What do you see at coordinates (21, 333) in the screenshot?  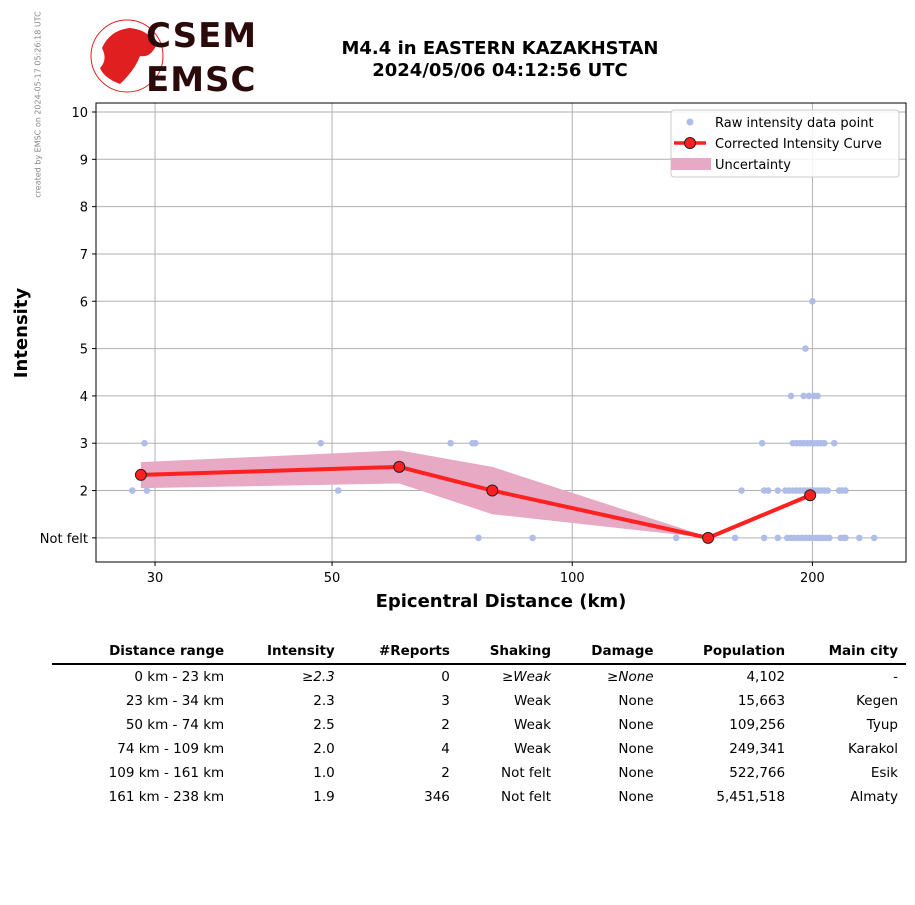 I see `y-axis-label: Intensity` at bounding box center [21, 333].